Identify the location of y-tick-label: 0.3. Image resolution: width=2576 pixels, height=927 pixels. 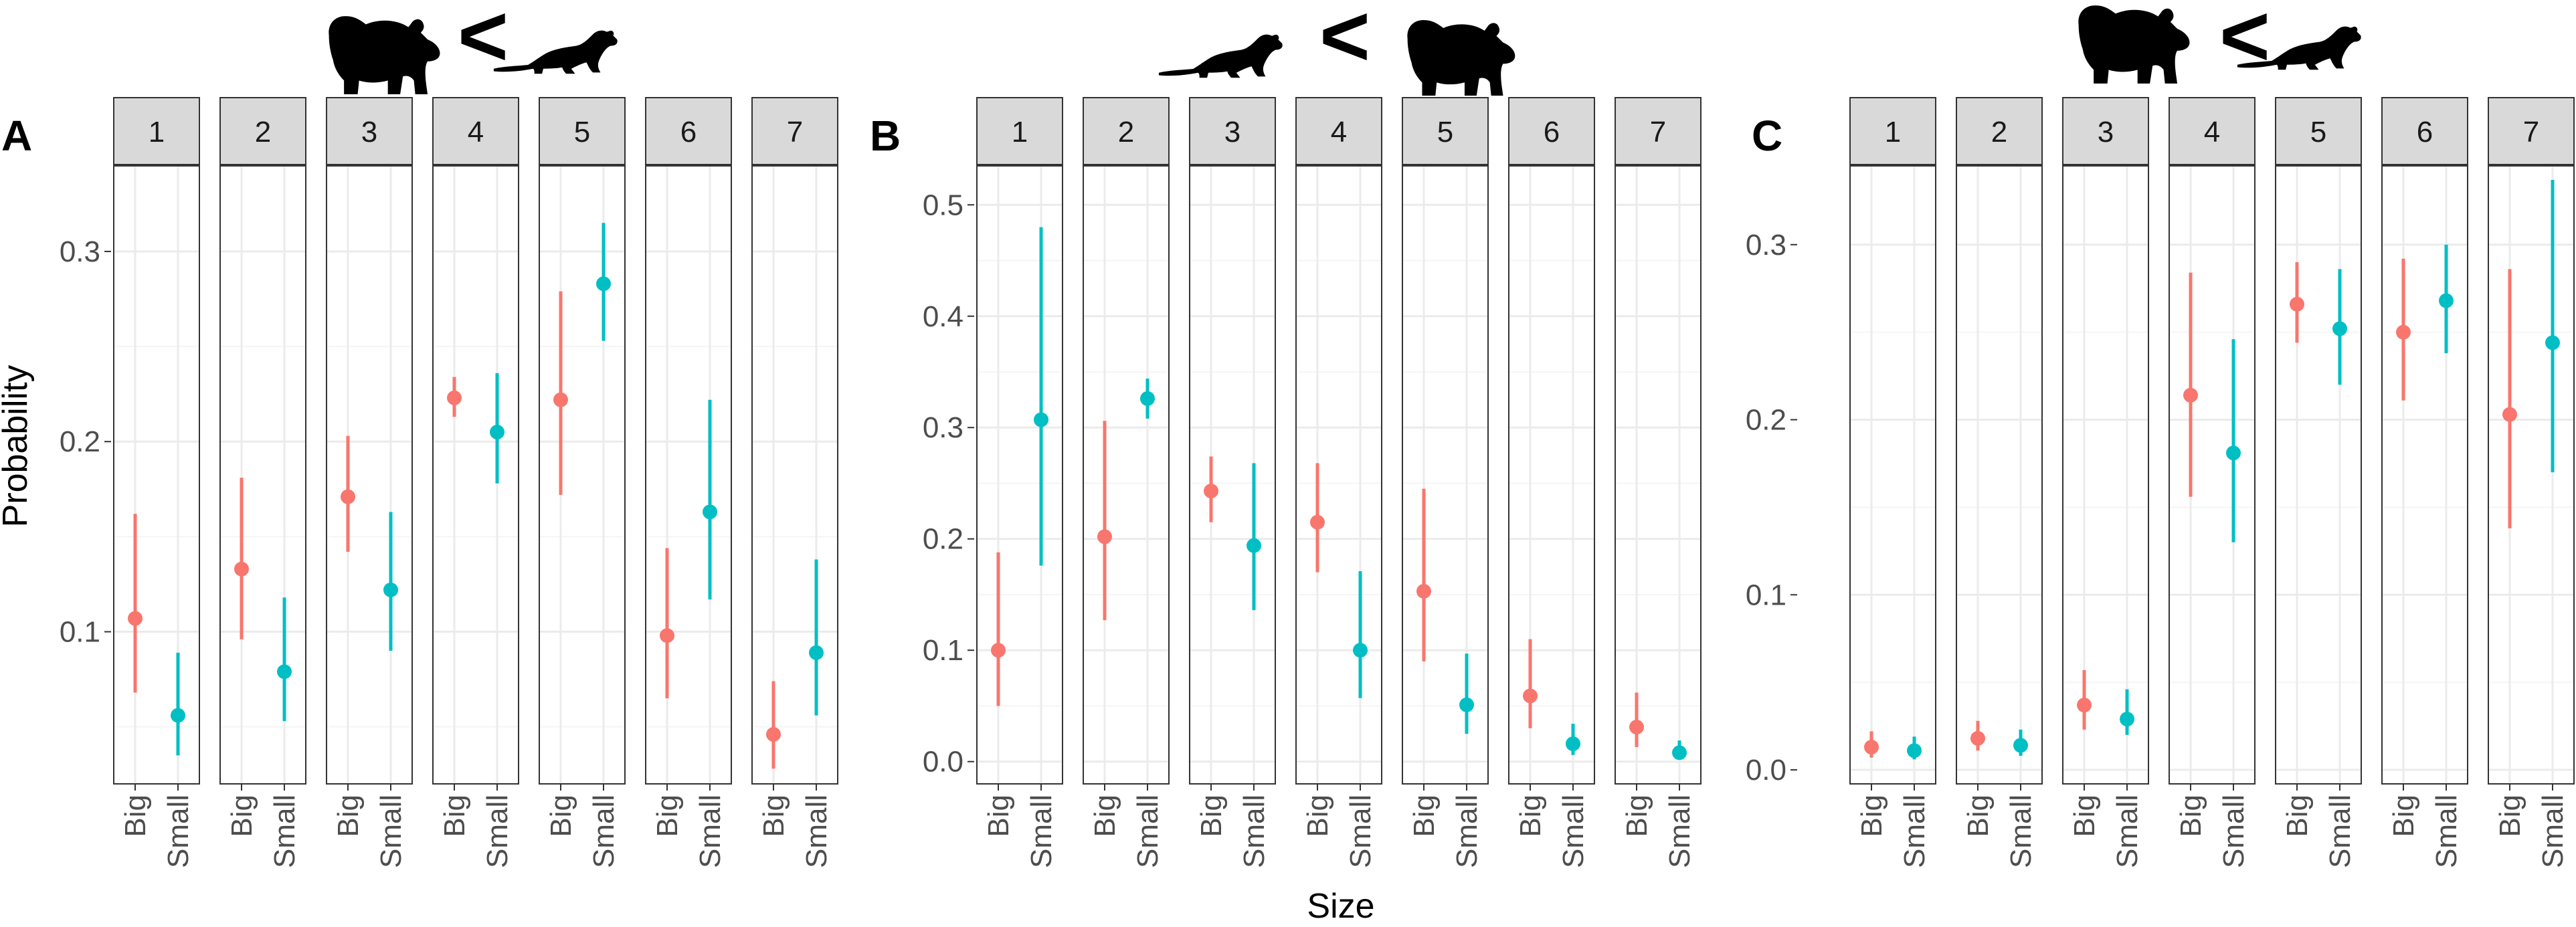
(1766, 245).